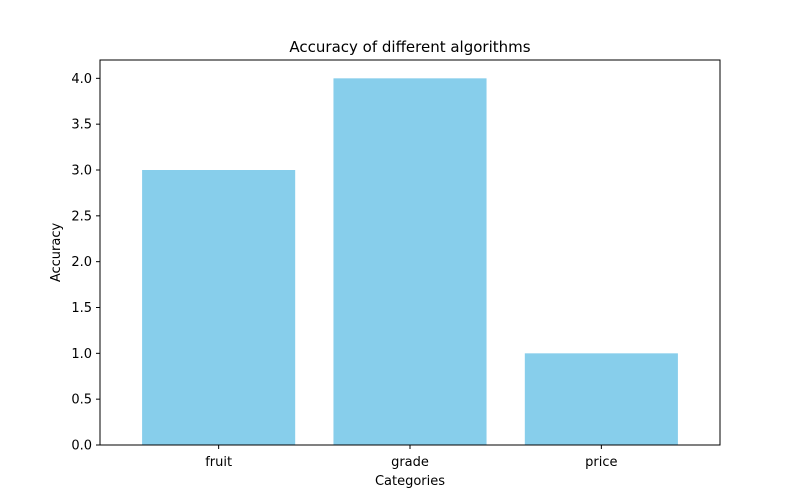  I want to click on y-tick-label: 1.5, so click(81, 308).